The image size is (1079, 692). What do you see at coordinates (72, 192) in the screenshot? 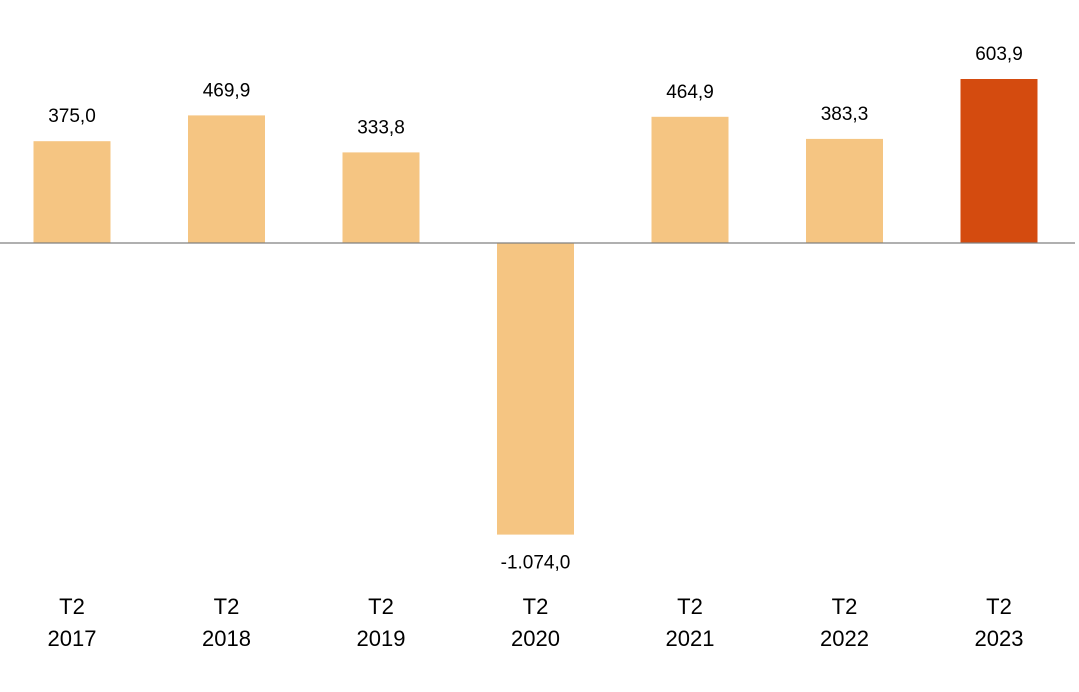
I see `bar-2017` at bounding box center [72, 192].